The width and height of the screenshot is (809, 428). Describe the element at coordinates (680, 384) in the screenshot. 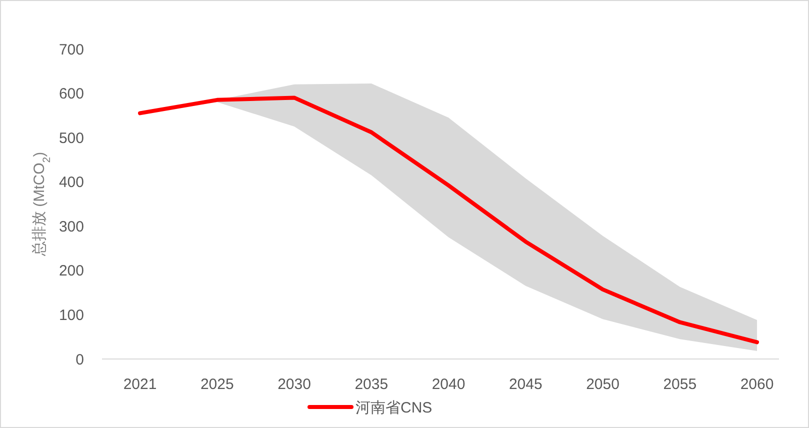

I see `x-tick-label: 2055` at that location.